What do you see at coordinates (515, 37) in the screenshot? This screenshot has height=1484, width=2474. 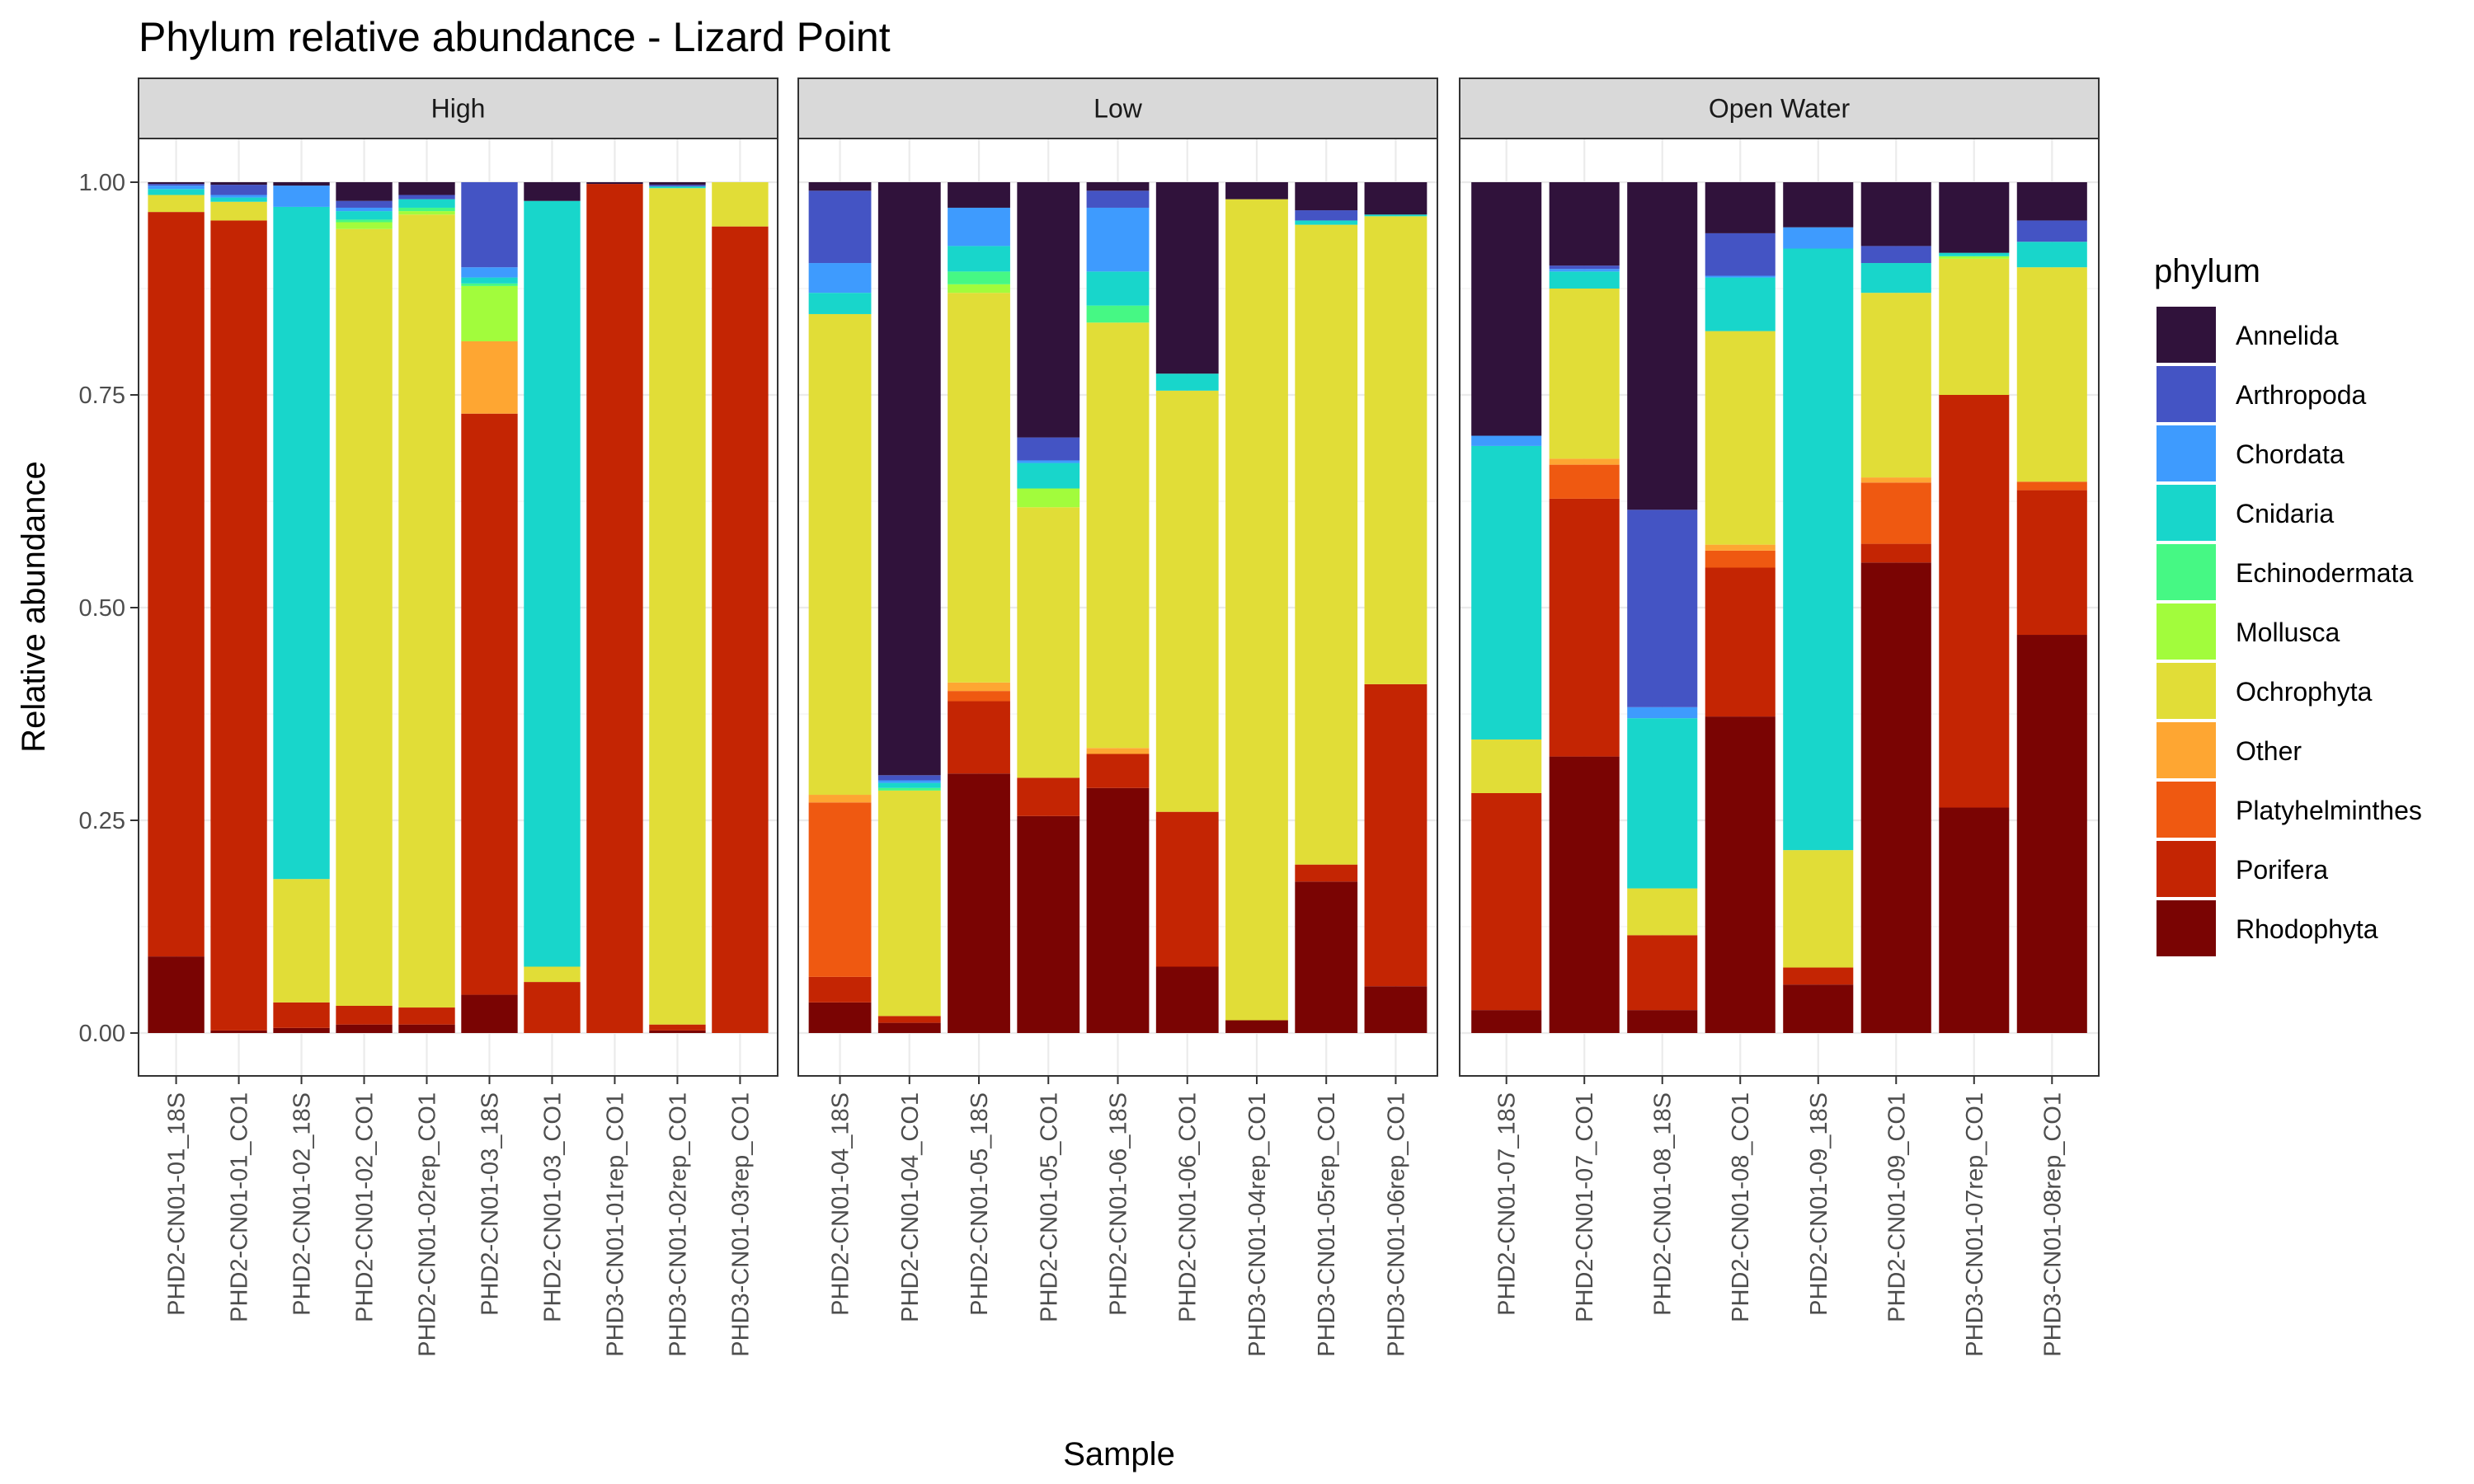 I see `chart-title: Phylum relative abundance - Lizard Point` at bounding box center [515, 37].